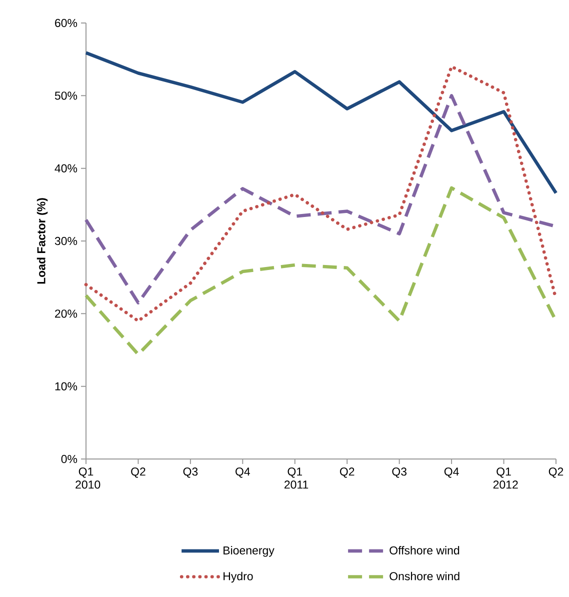 Image resolution: width=569 pixels, height=597 pixels. What do you see at coordinates (425, 550) in the screenshot?
I see `legend-label: Offshore wind` at bounding box center [425, 550].